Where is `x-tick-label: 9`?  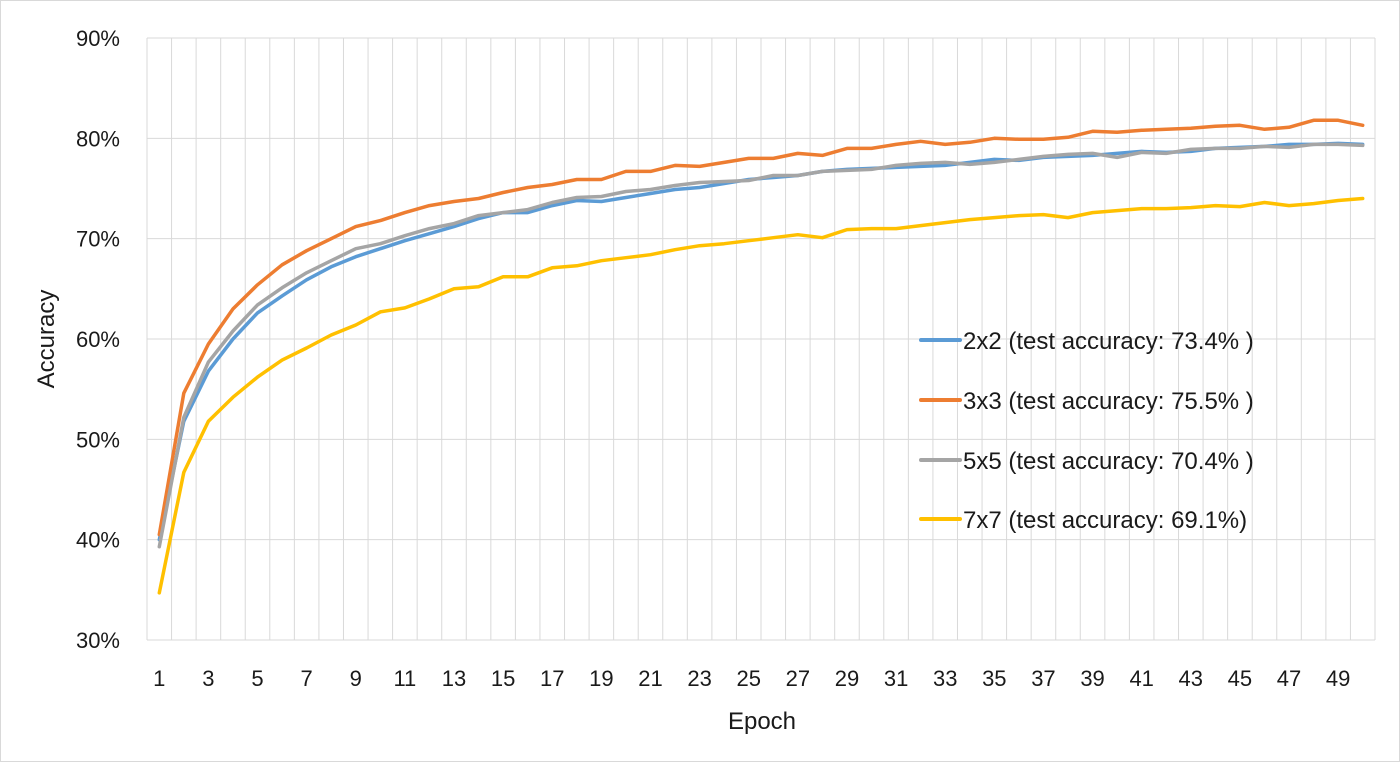 x-tick-label: 9 is located at coordinates (356, 678).